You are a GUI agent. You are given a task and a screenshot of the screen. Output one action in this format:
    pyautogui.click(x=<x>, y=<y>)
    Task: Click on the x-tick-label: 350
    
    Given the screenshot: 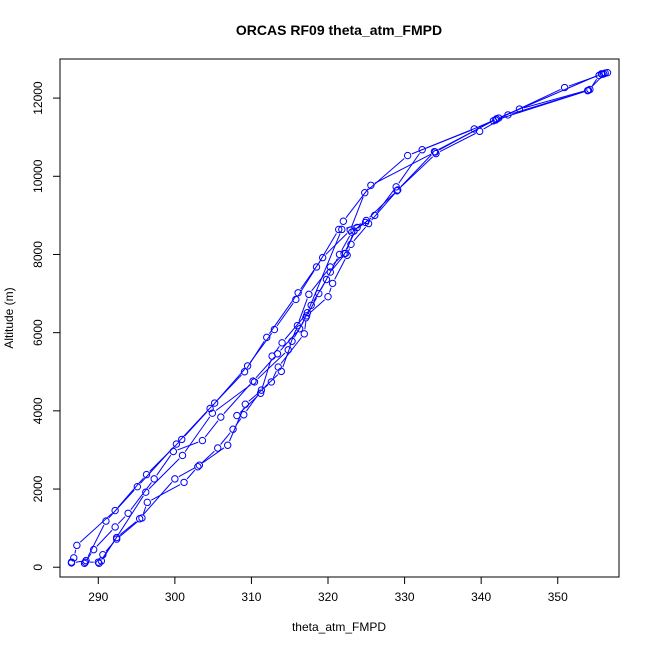 What is the action you would take?
    pyautogui.click(x=558, y=597)
    